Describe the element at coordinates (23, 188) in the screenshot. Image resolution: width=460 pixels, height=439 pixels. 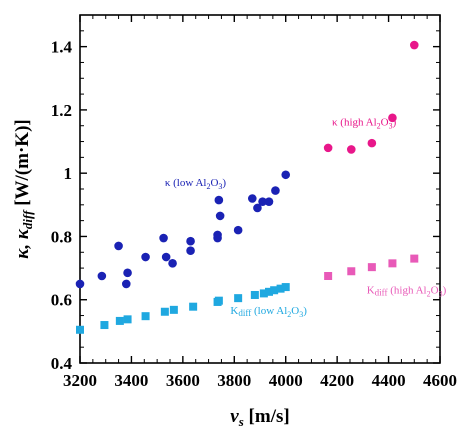
I see `y-axis-title: κ, κdiff [W/(m·K)]` at that location.